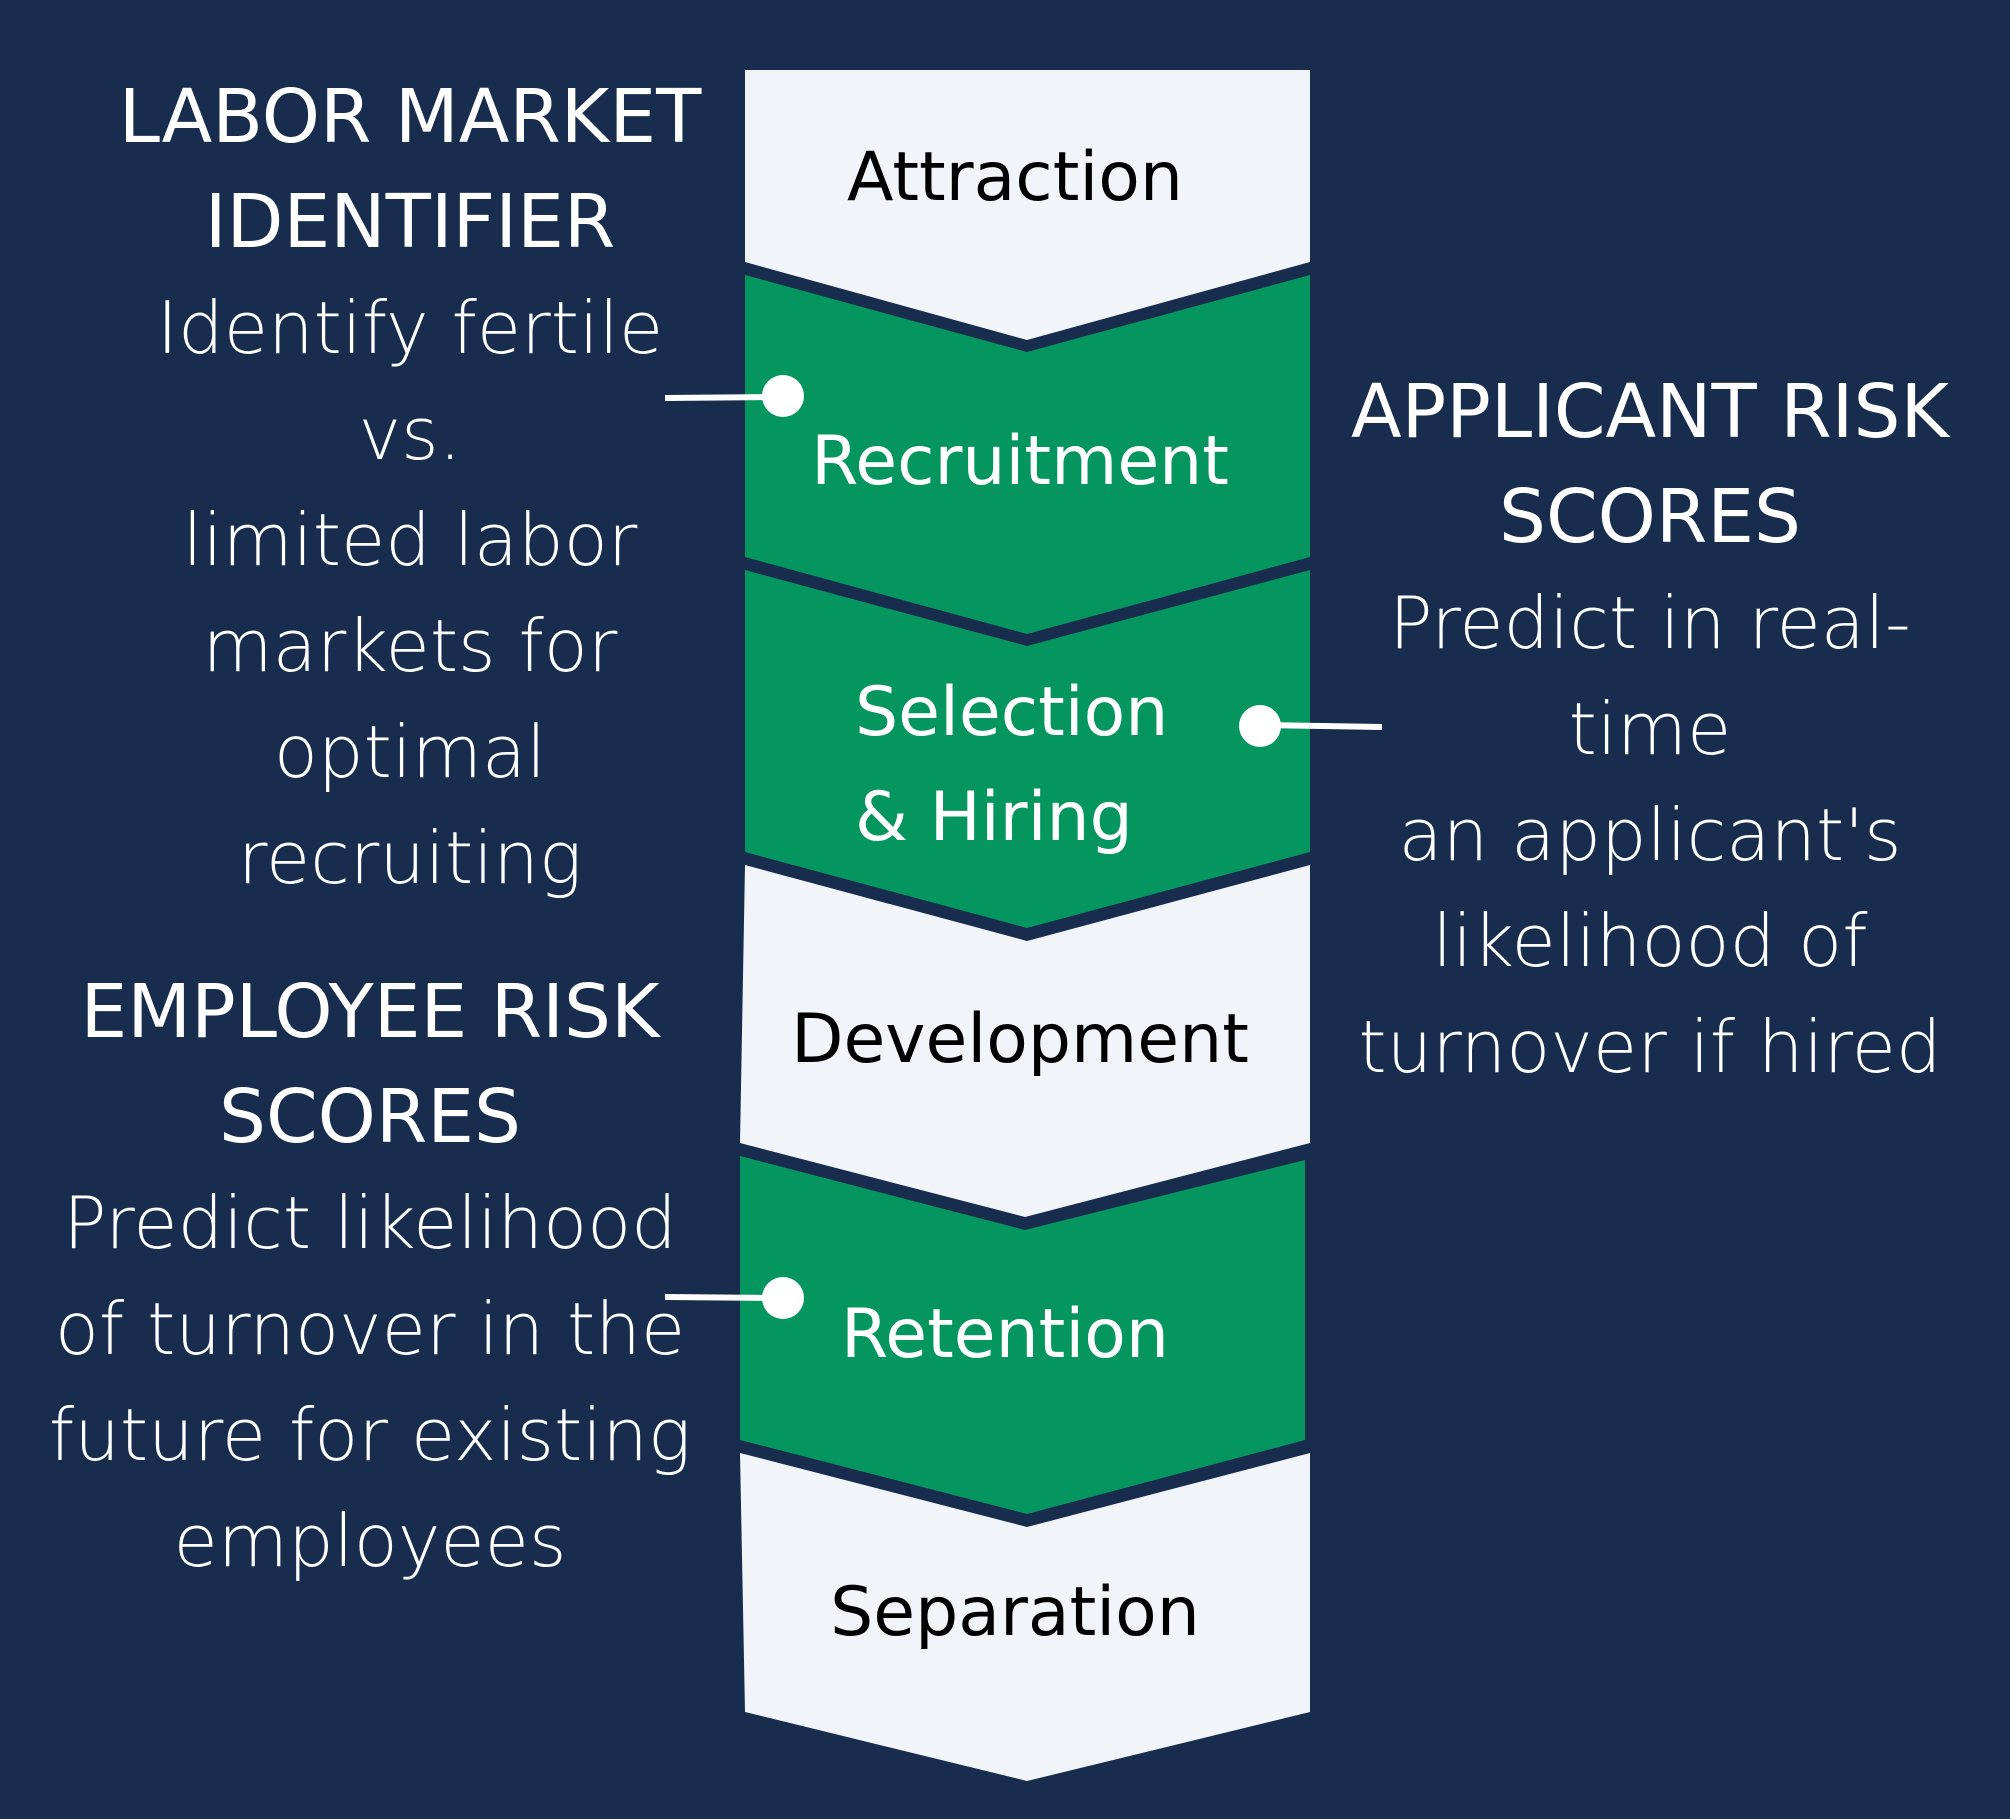  Describe the element at coordinates (783, 396) in the screenshot. I see `labor-market-connector-dot` at that location.